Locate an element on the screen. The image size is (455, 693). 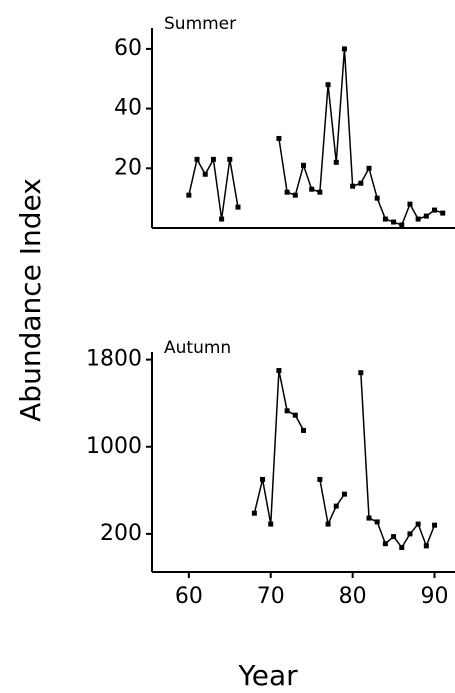
y-tick-label: 60 is located at coordinates (128, 48).